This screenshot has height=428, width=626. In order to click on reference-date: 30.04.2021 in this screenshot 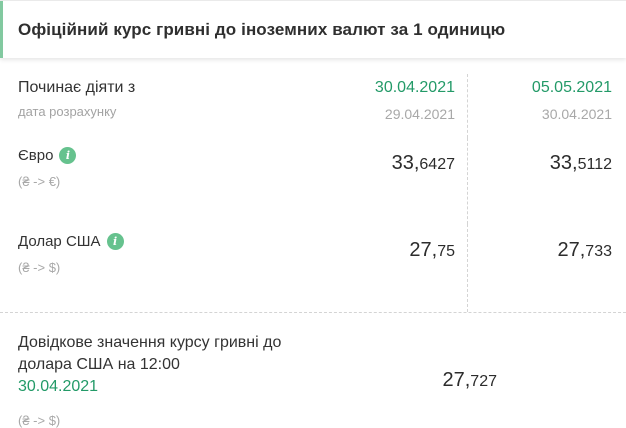, I will do `click(58, 386)`.